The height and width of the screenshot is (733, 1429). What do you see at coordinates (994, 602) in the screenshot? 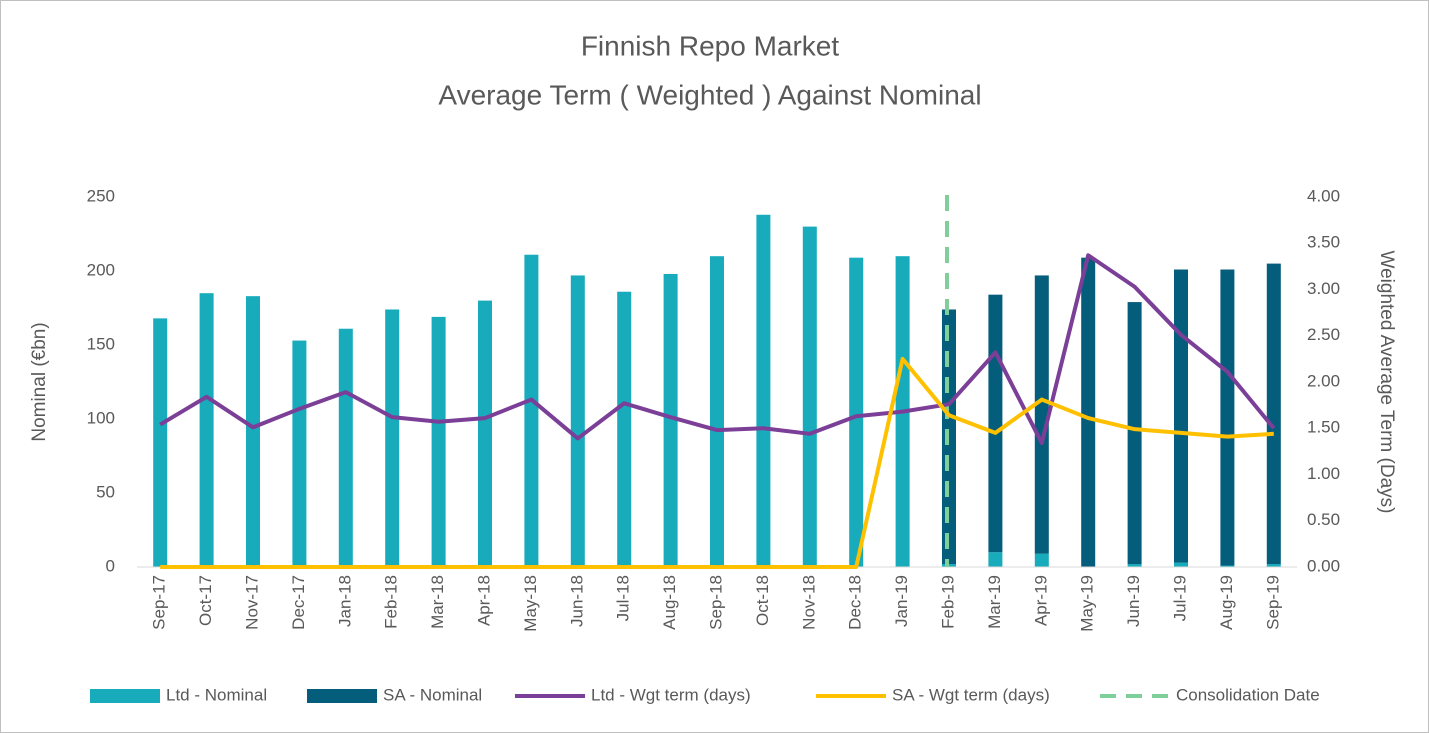
I see `x-tick-label: Mar-19` at bounding box center [994, 602].